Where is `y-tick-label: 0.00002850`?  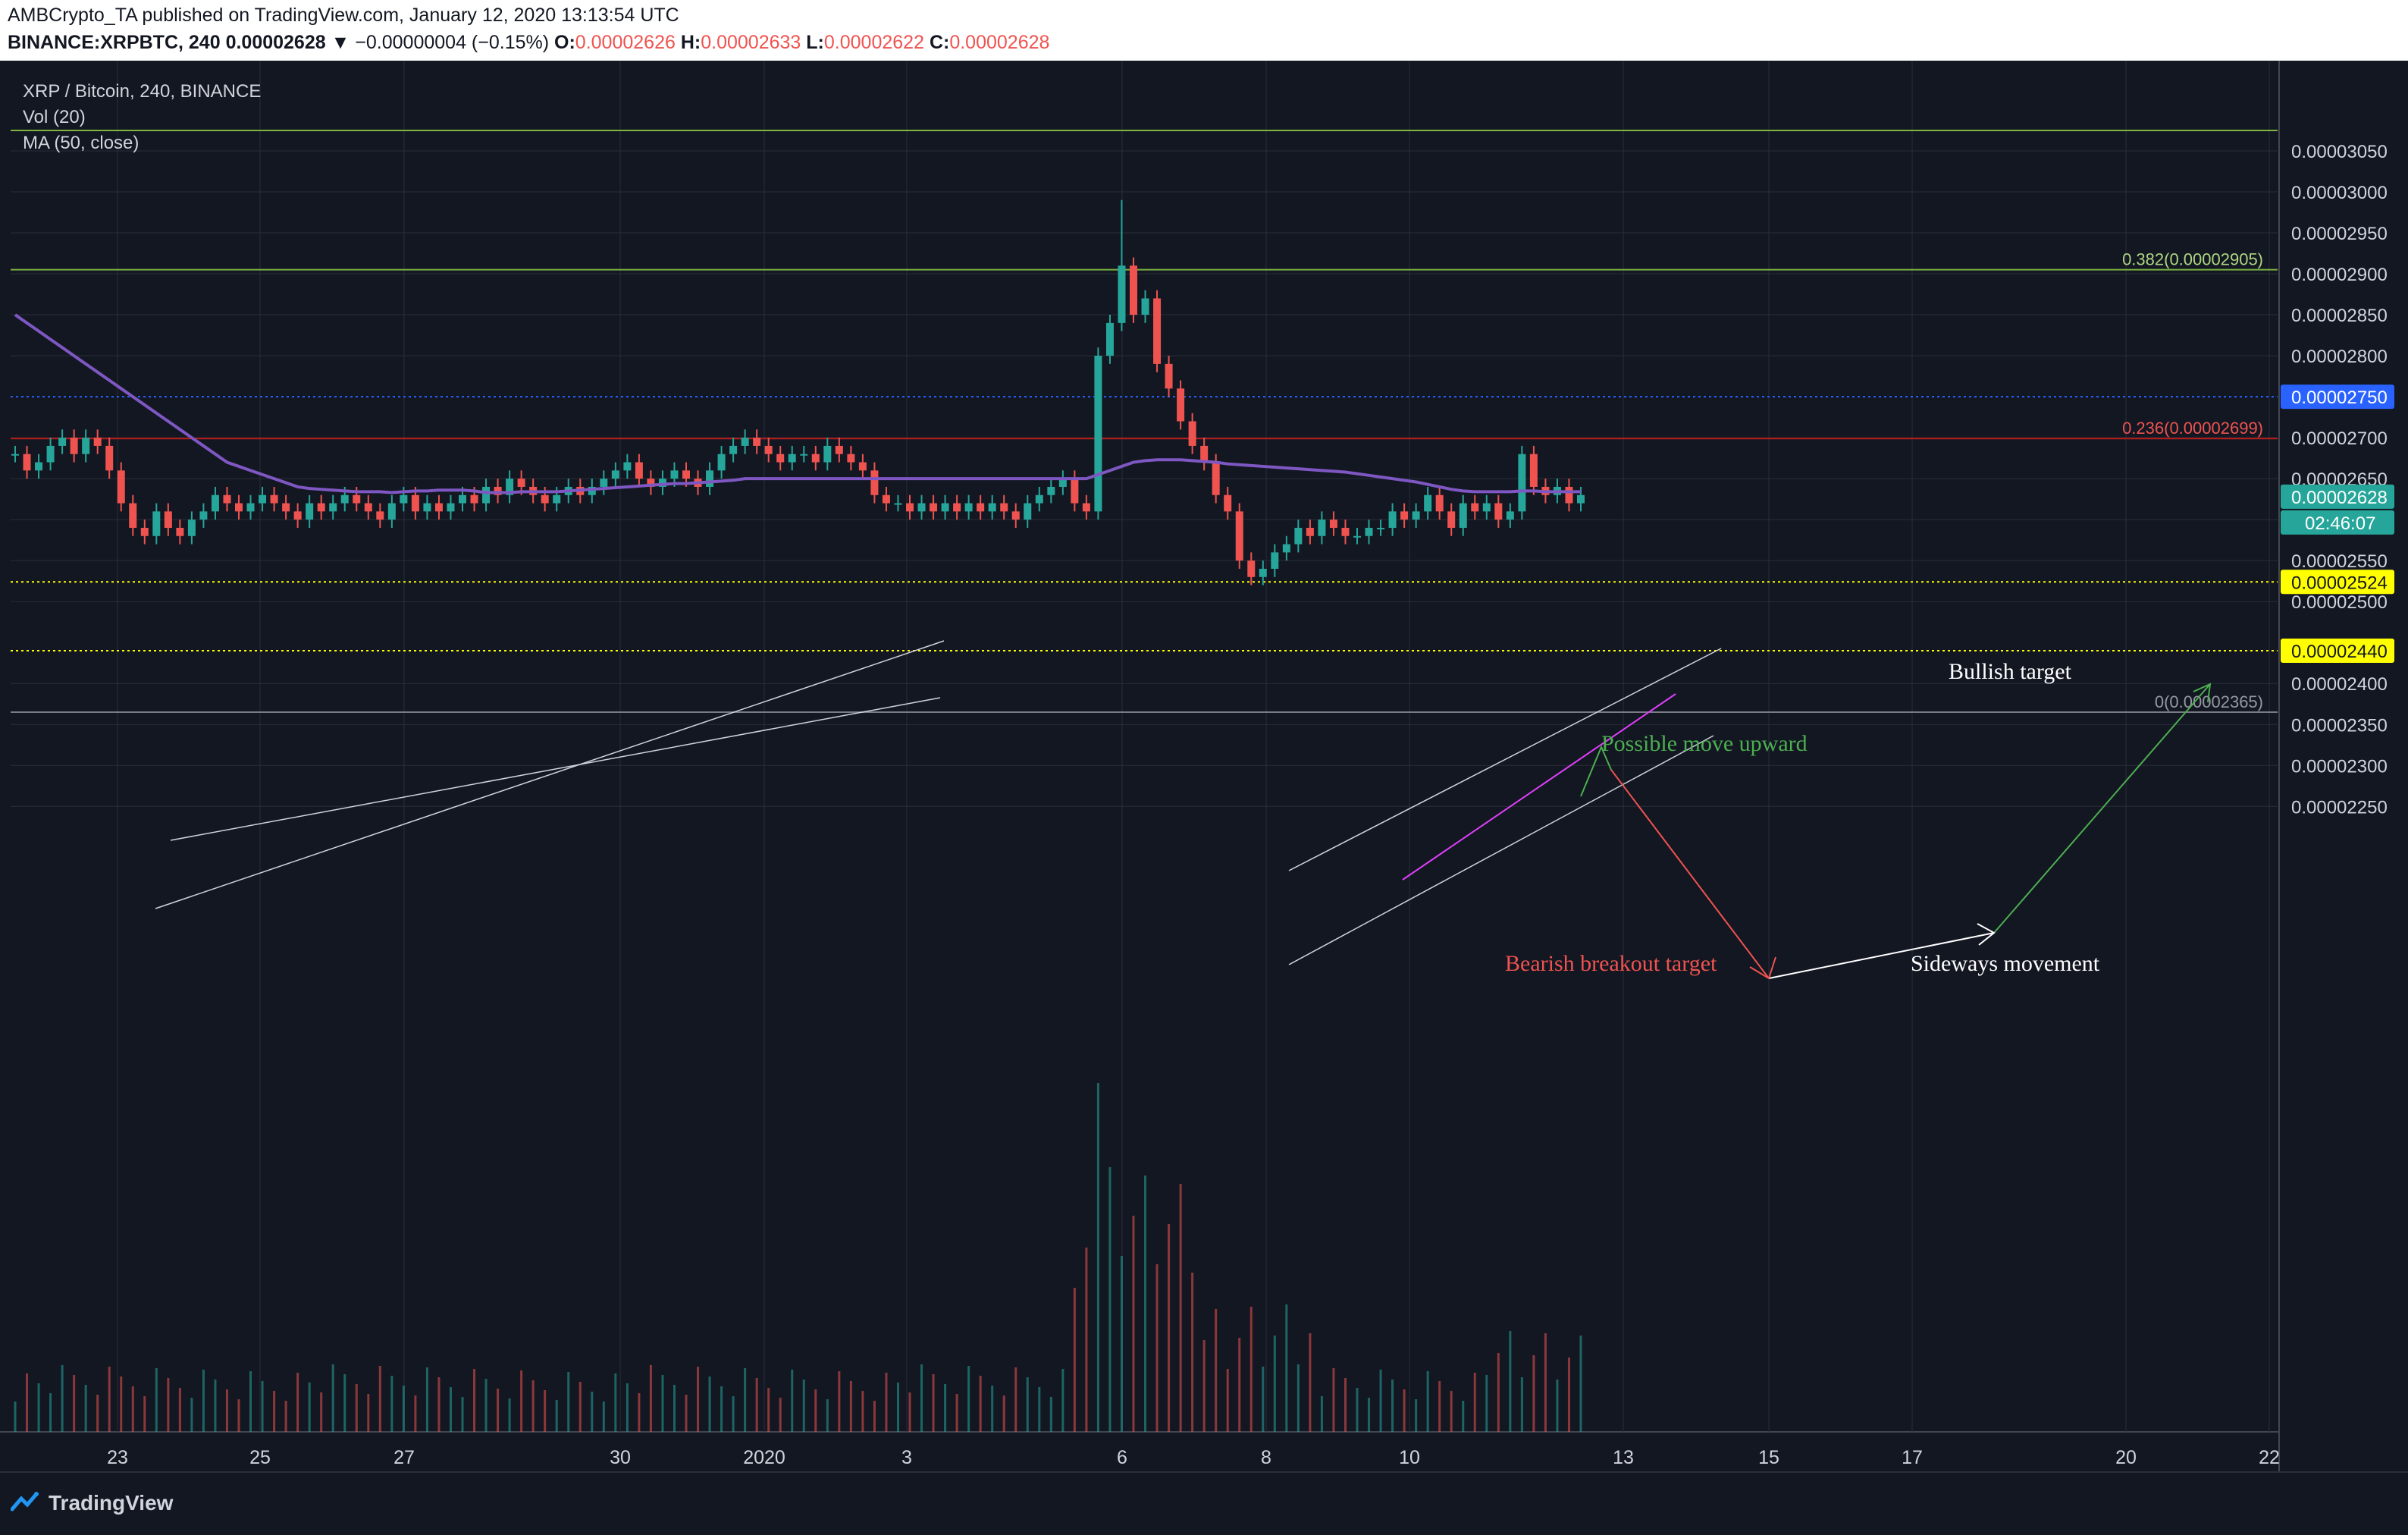 y-tick-label: 0.00002850 is located at coordinates (2340, 316).